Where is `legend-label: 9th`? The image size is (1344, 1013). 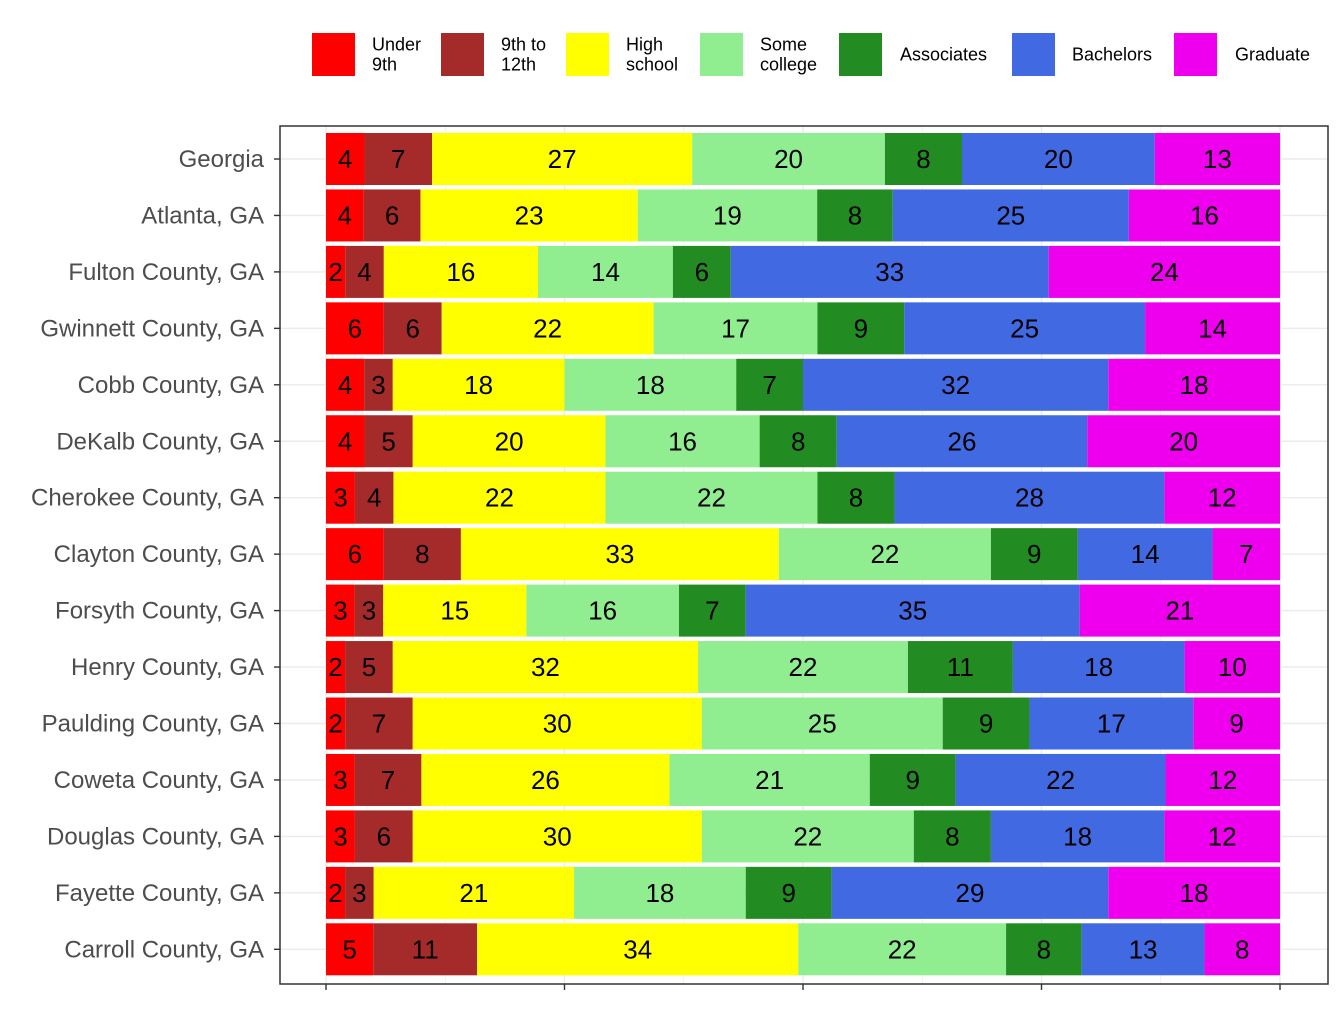
legend-label: 9th is located at coordinates (384, 65).